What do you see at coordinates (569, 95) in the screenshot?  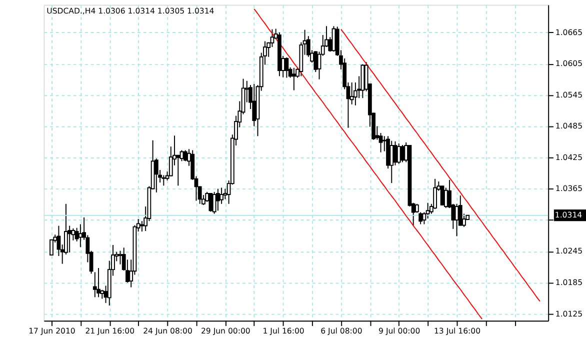 I see `y-tick-label: 1.0545` at bounding box center [569, 95].